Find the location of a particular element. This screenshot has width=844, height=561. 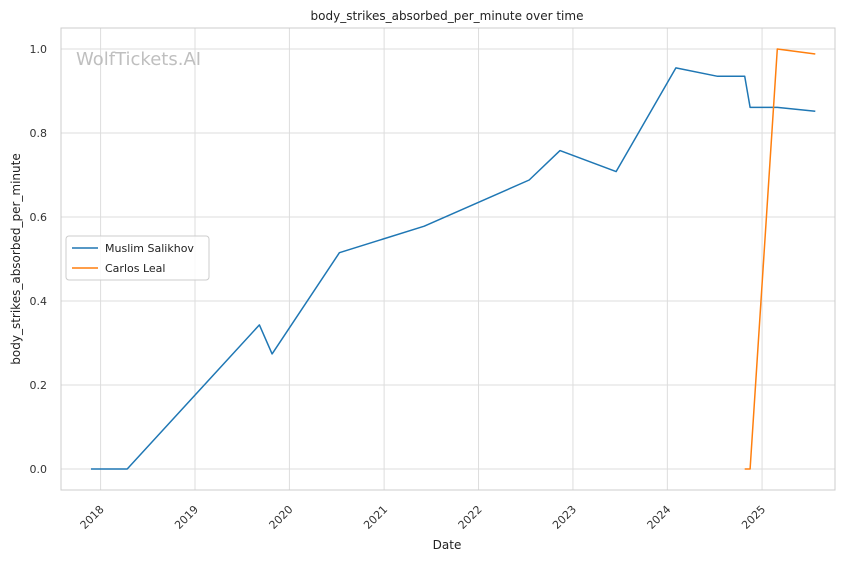

y-tick-label: 1.0 is located at coordinates (39, 49).